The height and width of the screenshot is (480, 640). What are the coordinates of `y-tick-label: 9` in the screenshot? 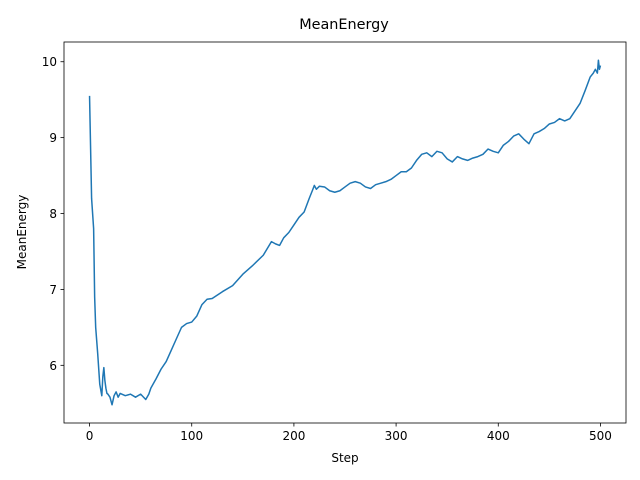 It's located at (53, 138).